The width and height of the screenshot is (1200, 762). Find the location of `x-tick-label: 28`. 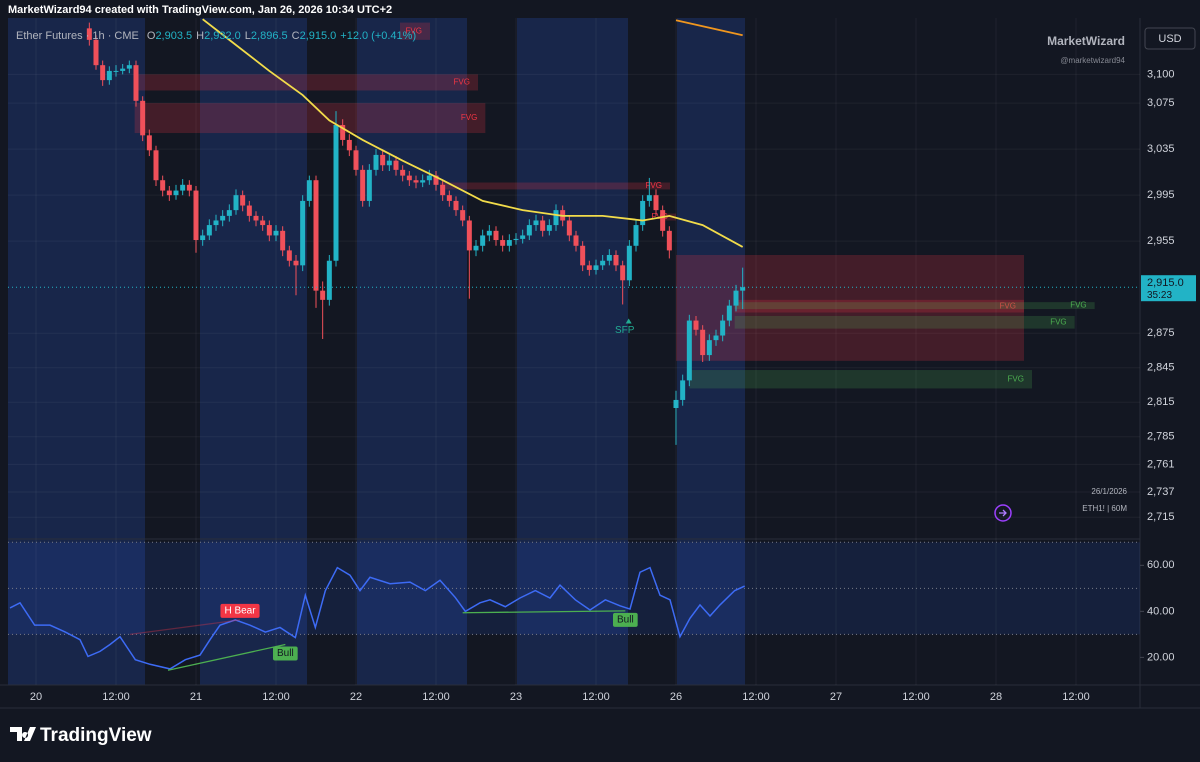

x-tick-label: 28 is located at coordinates (996, 697).